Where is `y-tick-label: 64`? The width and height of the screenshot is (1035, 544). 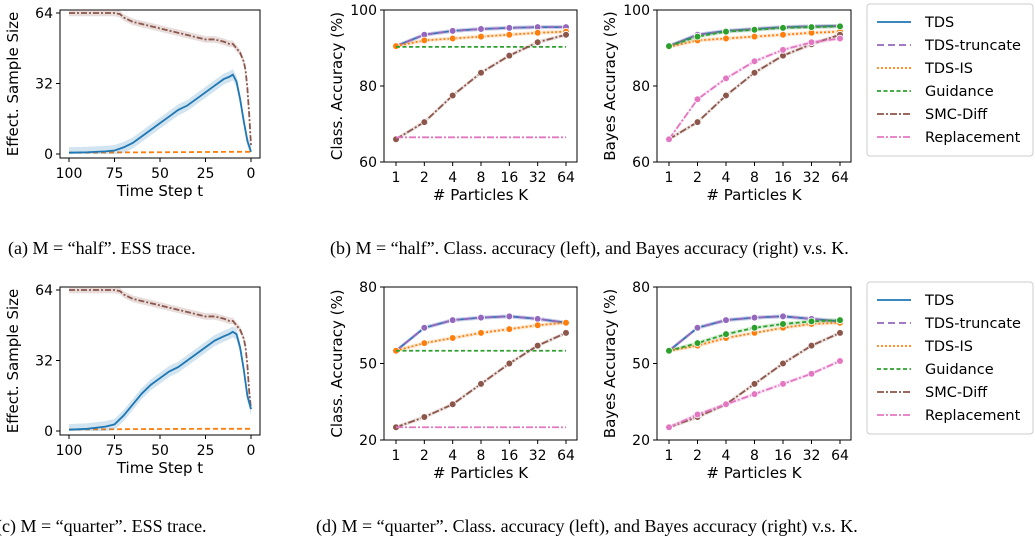
y-tick-label: 64 is located at coordinates (44, 14).